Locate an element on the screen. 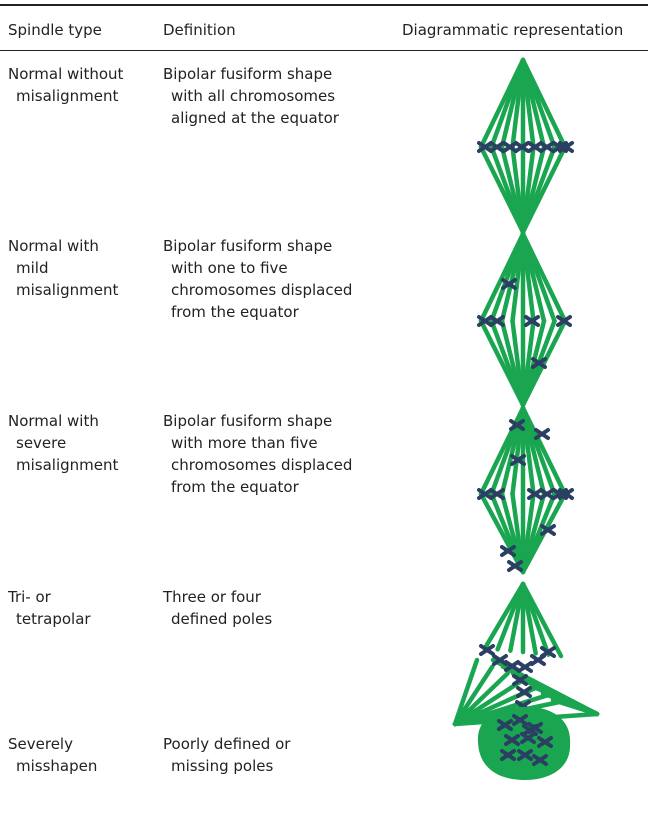 The image size is (648, 829). type-line: Normal without is located at coordinates (66, 74).